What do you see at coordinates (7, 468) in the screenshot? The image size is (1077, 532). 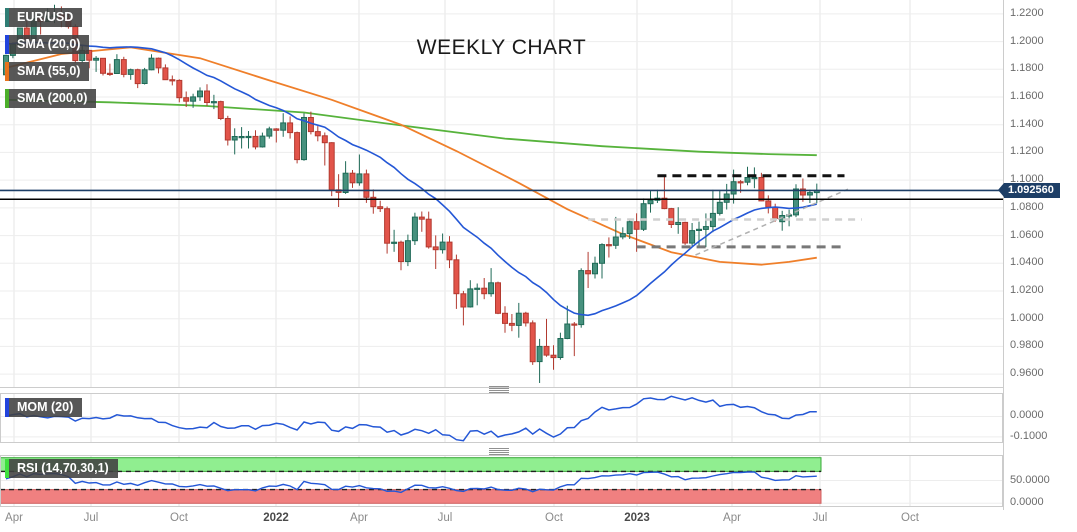 I see `rsi-color-bar` at bounding box center [7, 468].